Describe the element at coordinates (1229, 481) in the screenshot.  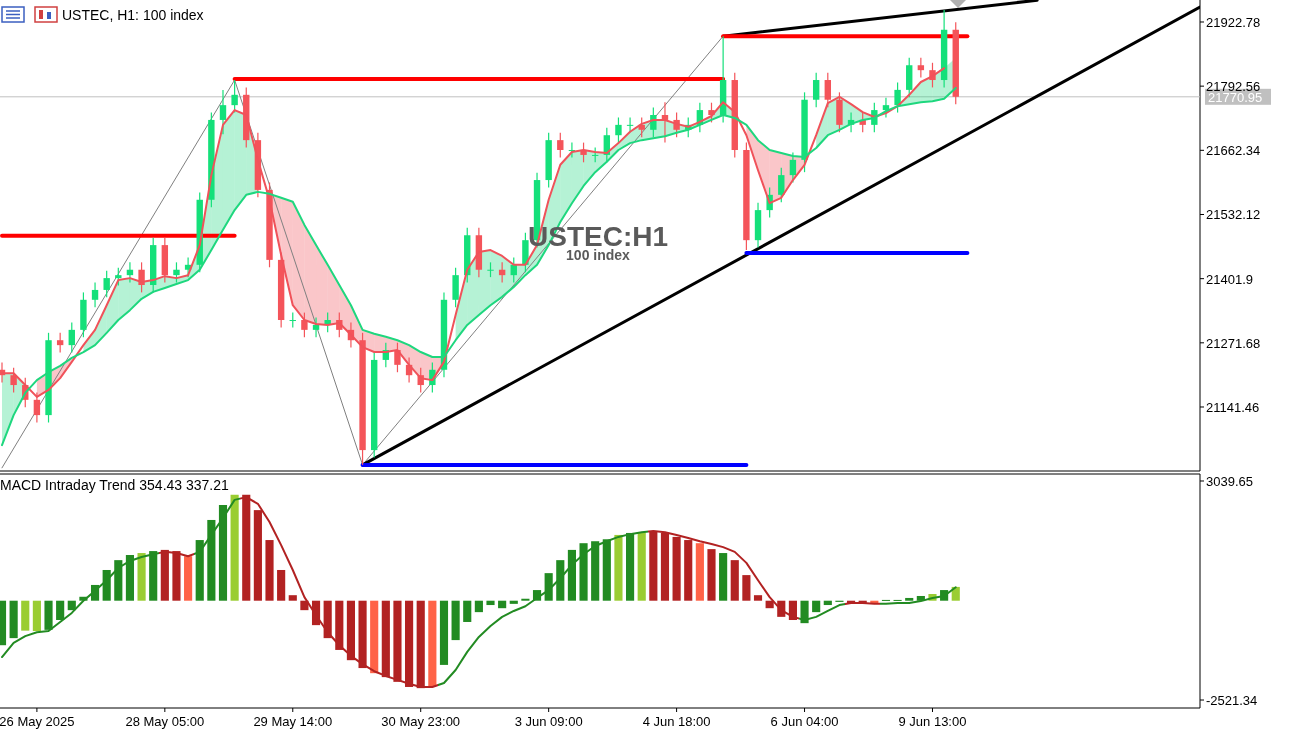
I see `y-tick-label: 3039.65` at that location.